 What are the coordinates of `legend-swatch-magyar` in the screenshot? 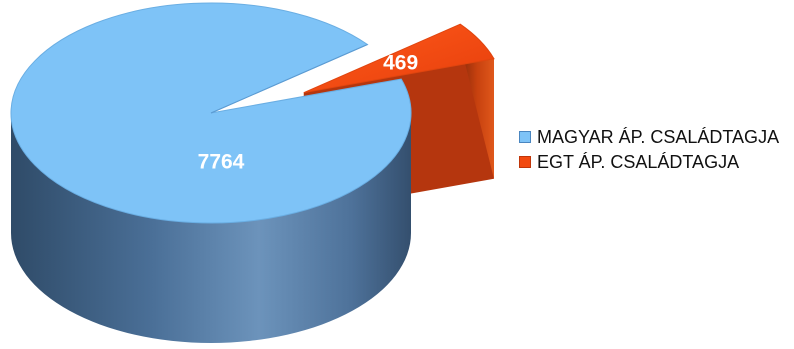 It's located at (525, 137).